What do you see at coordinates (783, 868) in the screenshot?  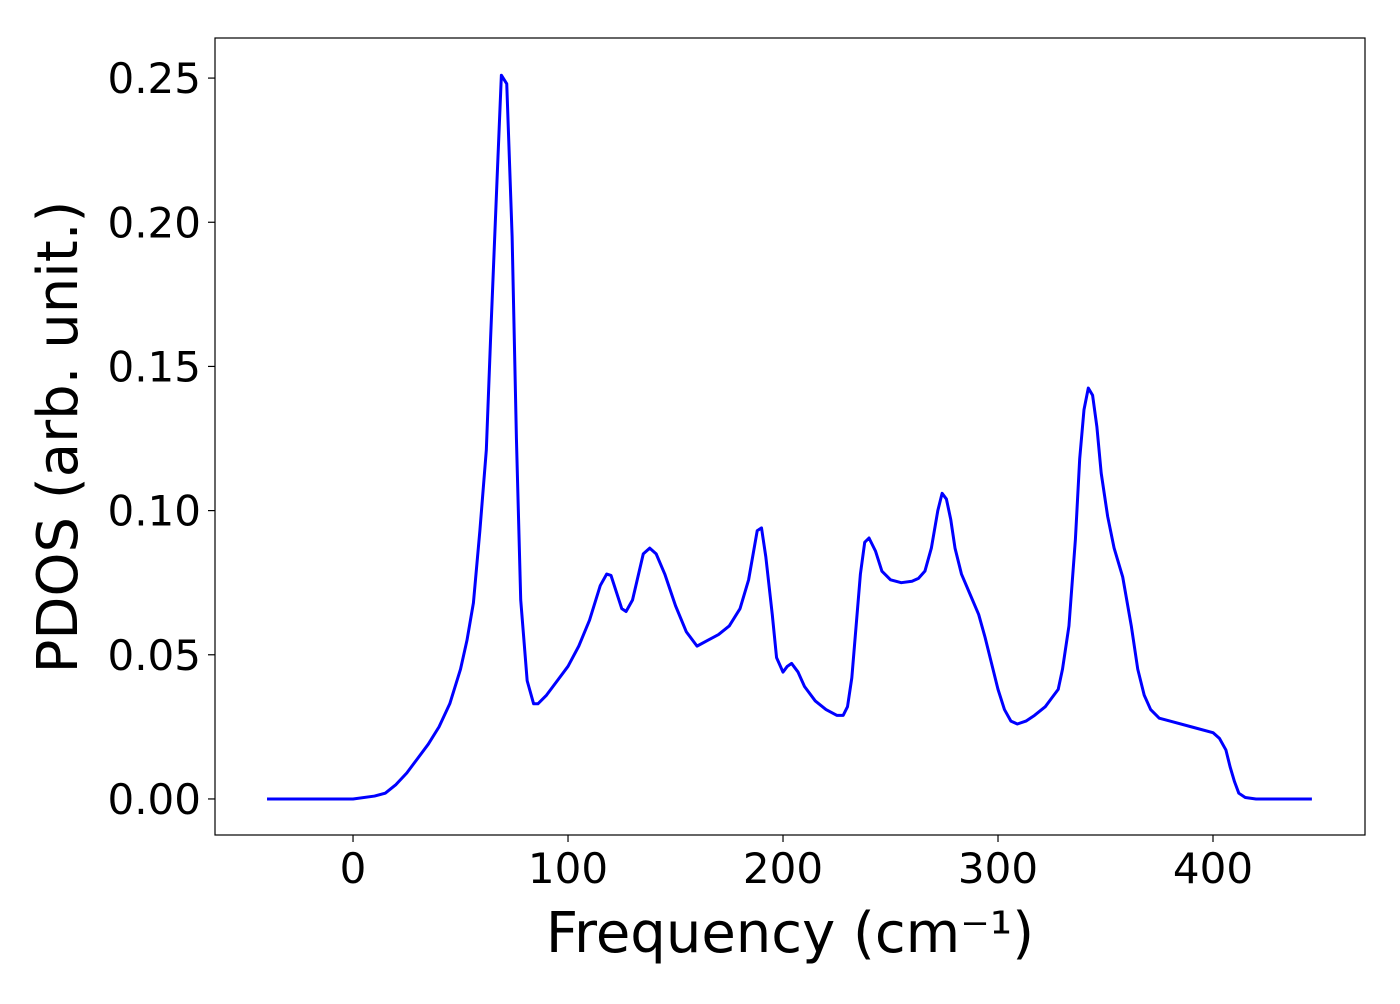 I see `x-tick-label: 200` at bounding box center [783, 868].